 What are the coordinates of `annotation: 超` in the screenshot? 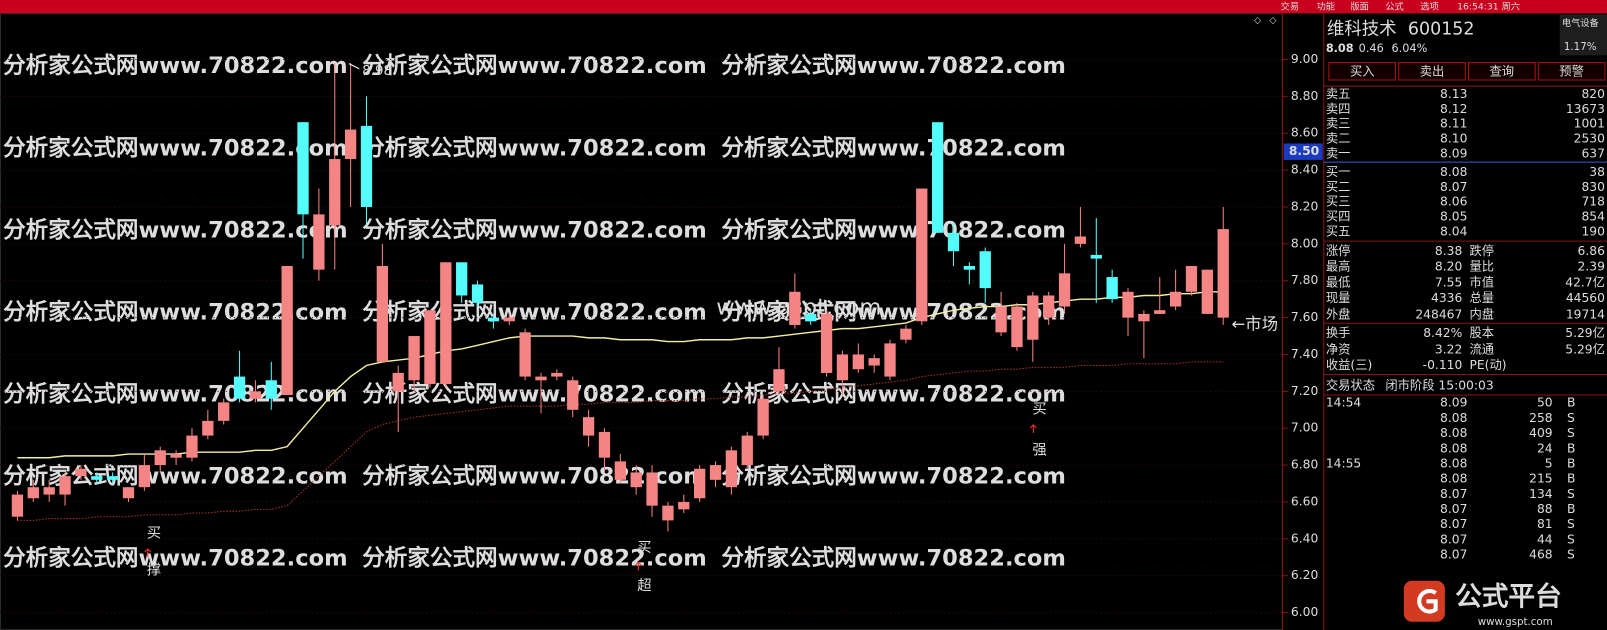 It's located at (644, 585).